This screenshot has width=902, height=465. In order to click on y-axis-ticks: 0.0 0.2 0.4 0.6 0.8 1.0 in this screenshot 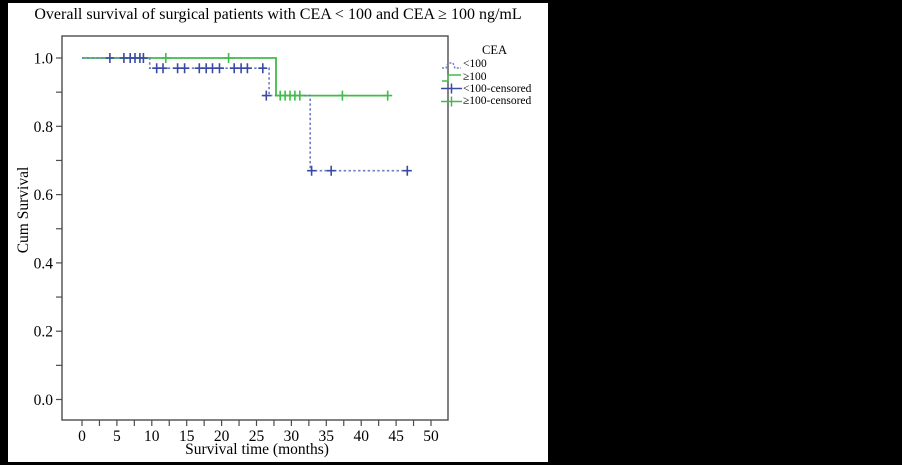, I will do `click(48, 230)`.